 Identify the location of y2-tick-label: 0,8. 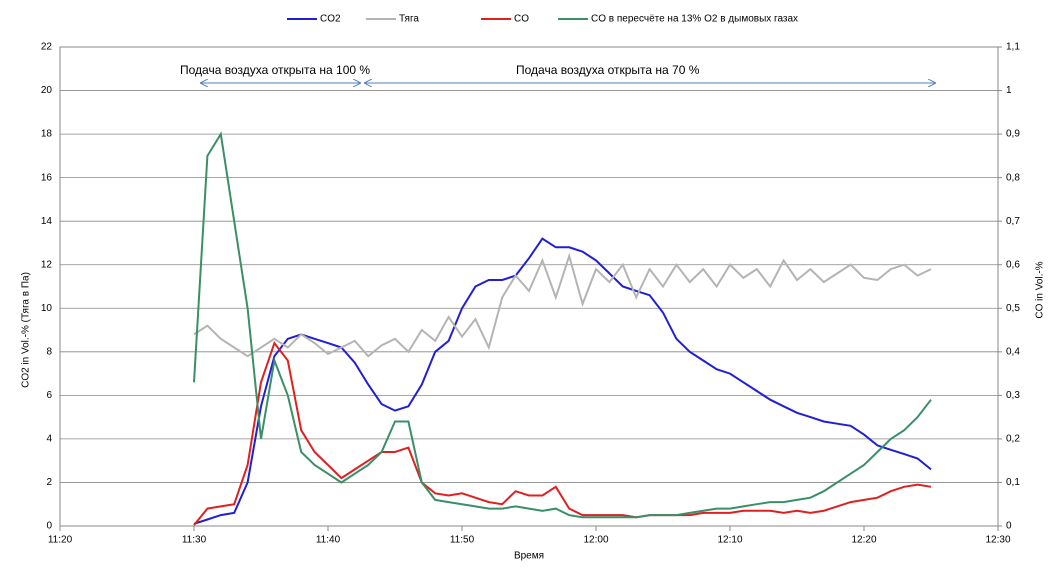
(1013, 177).